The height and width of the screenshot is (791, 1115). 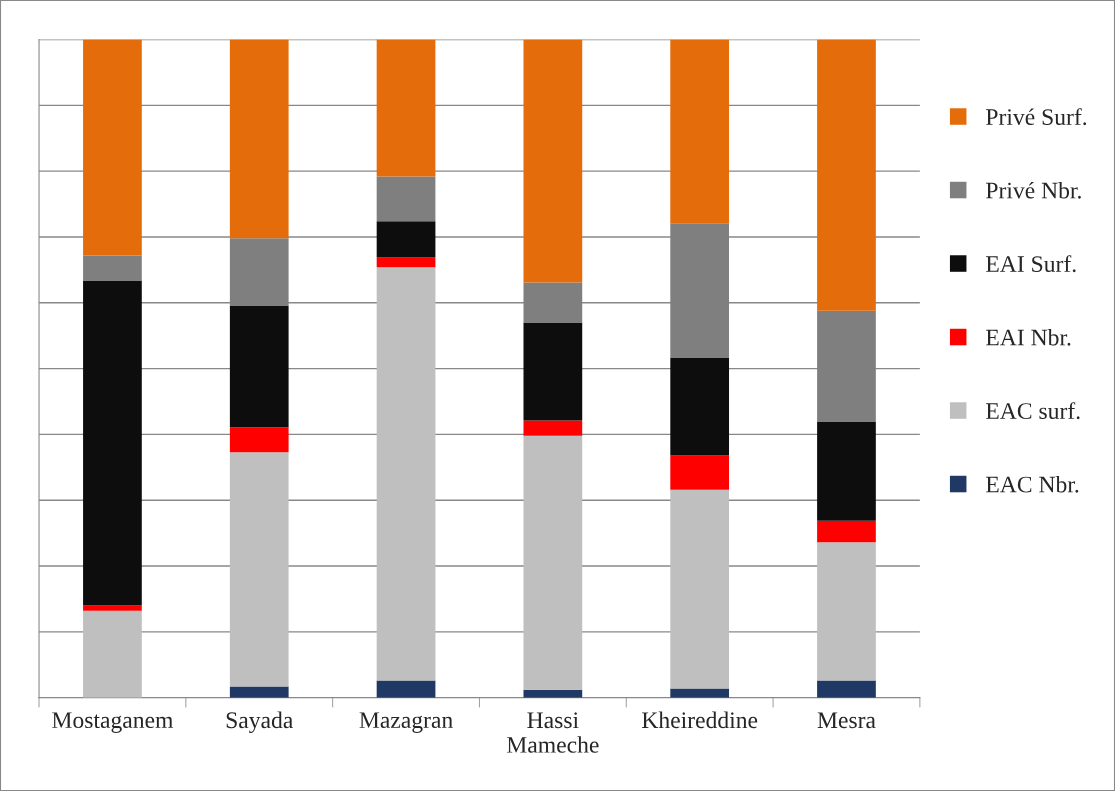 What do you see at coordinates (1028, 337) in the screenshot?
I see `legend-label: EAI Nbr.` at bounding box center [1028, 337].